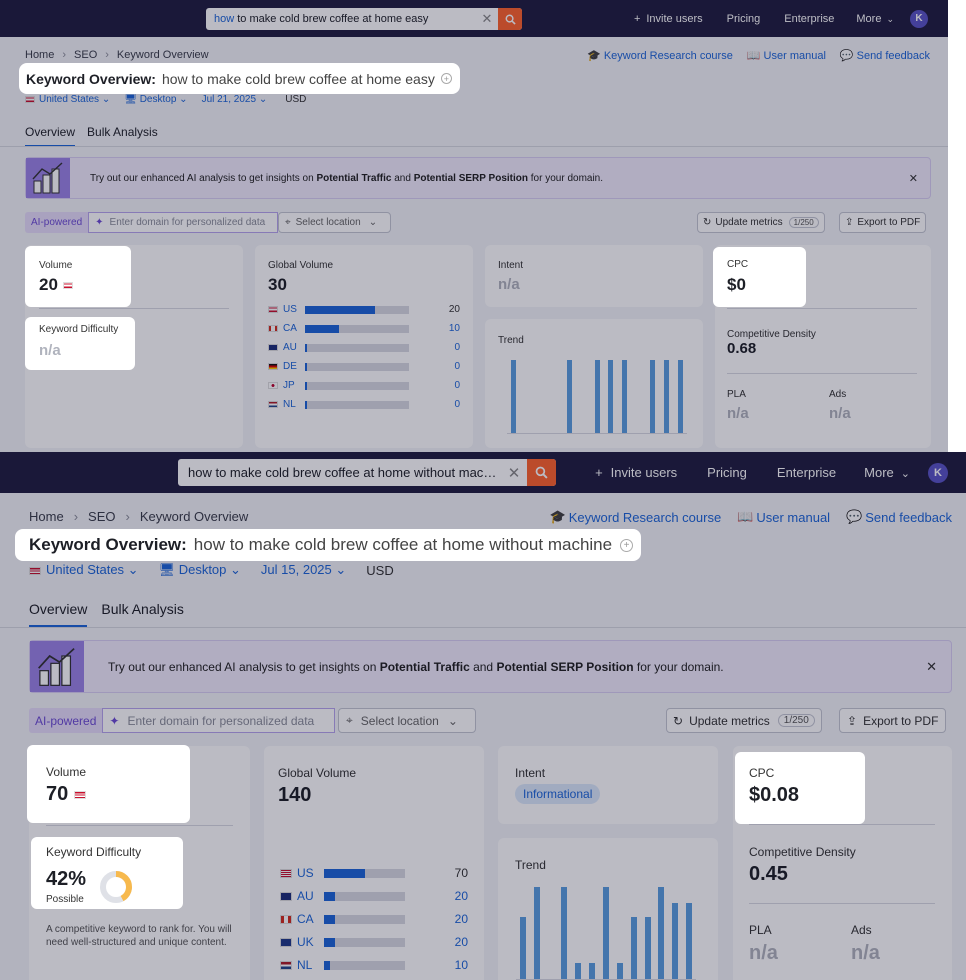 The image size is (966, 980). What do you see at coordinates (303, 569) in the screenshot?
I see `date-selector: Jul 15, 2025 ⌄` at bounding box center [303, 569].